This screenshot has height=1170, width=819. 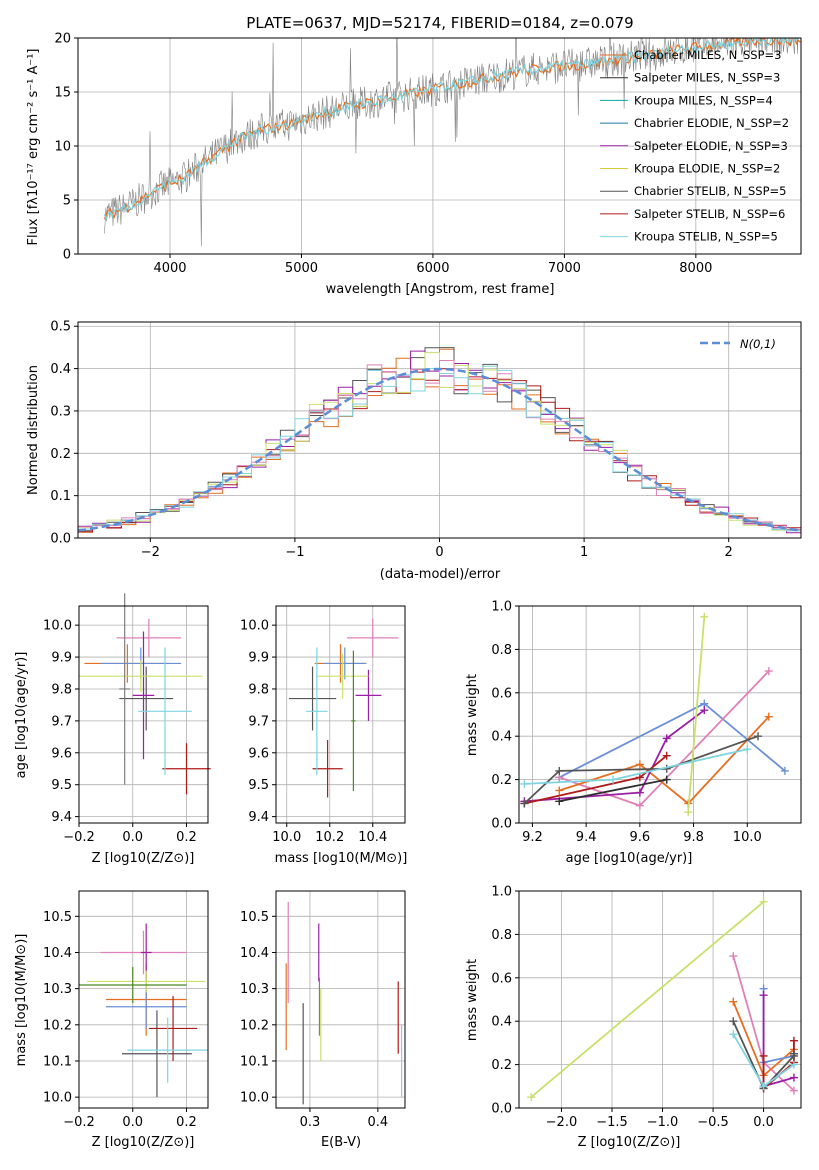 What do you see at coordinates (472, 1000) in the screenshot?
I see `weight-vs-Z-ylabel: mass weight` at bounding box center [472, 1000].